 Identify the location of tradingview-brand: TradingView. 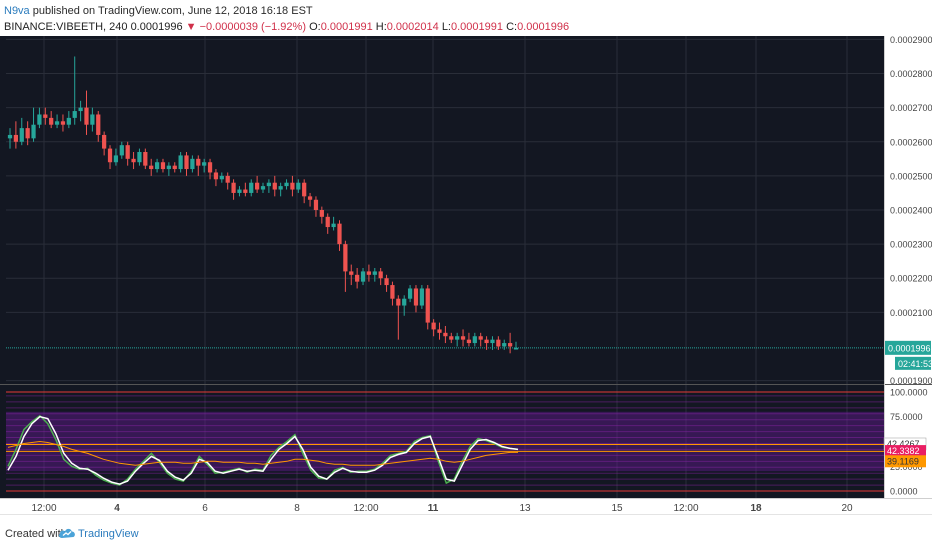
(108, 534).